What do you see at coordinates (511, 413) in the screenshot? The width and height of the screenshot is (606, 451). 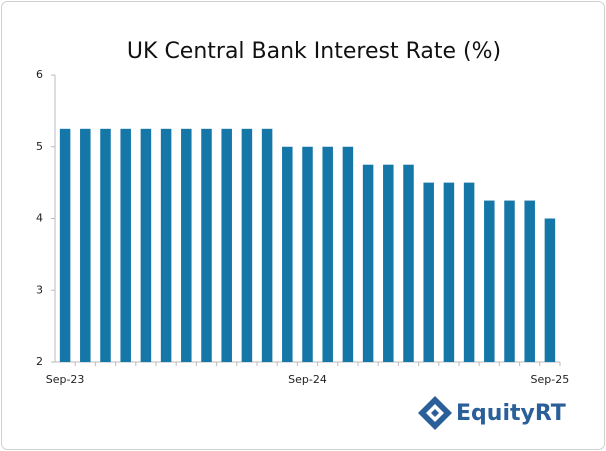 I see `logo-text: EquityRT` at bounding box center [511, 413].